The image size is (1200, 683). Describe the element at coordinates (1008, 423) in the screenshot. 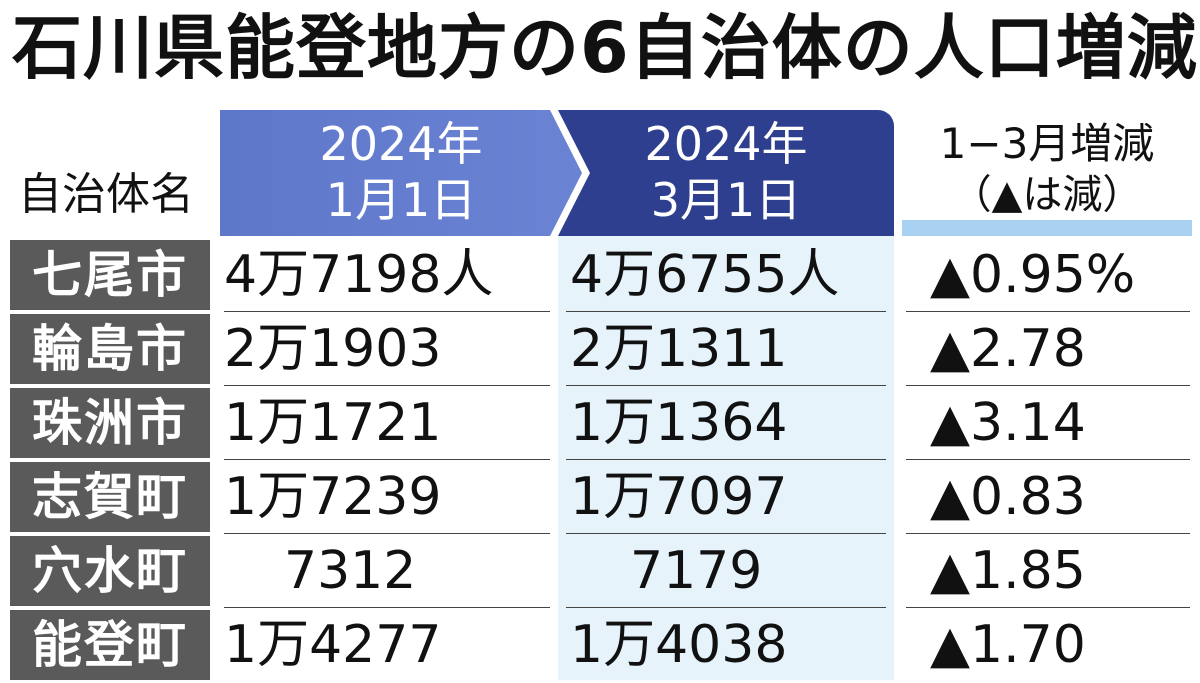

I see `population-change: ▲3.14` at that location.